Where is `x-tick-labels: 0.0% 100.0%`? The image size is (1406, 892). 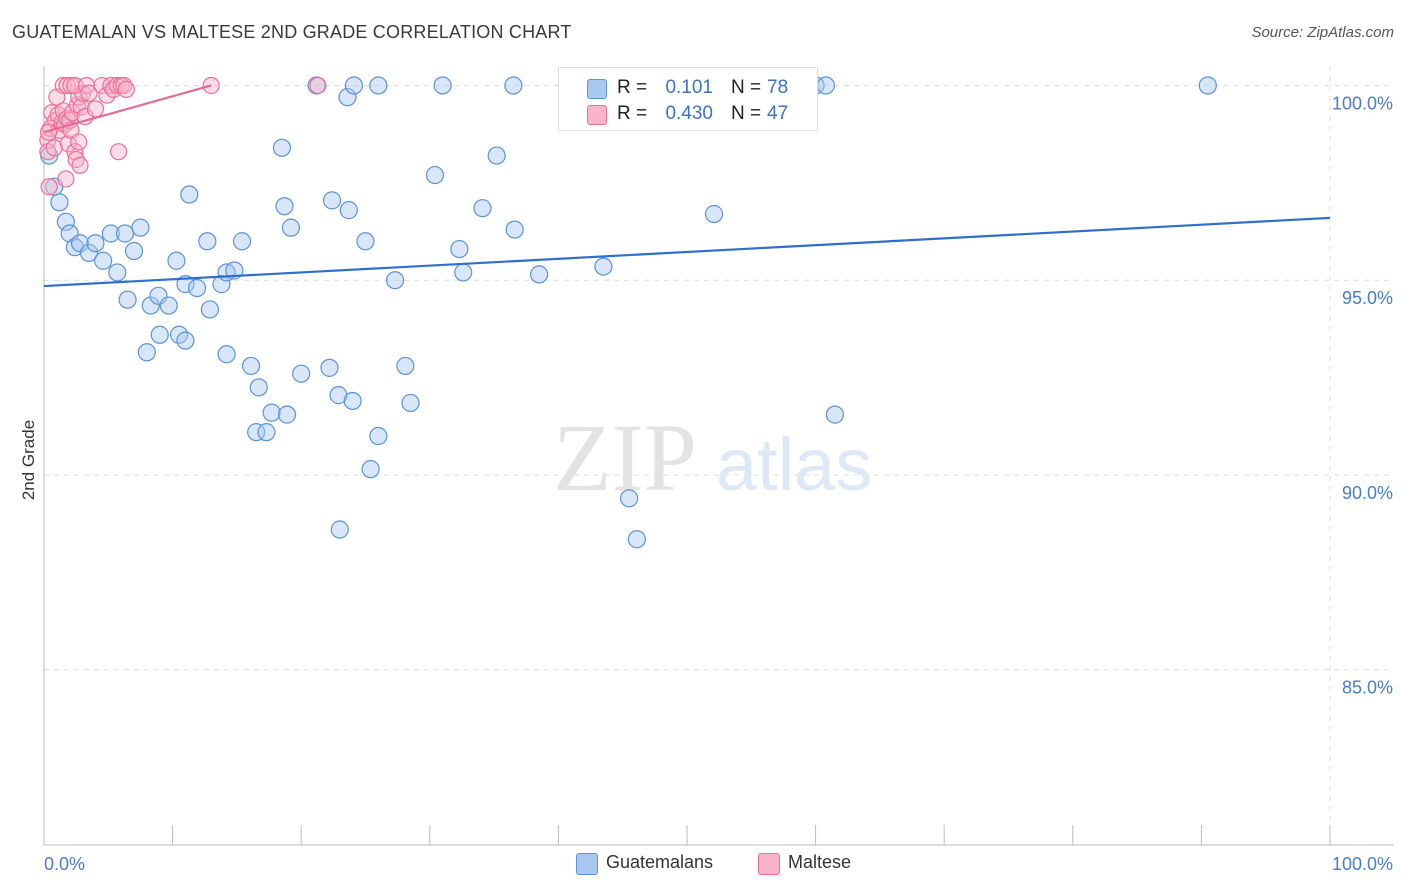 x-tick-labels: 0.0% 100.0% is located at coordinates (718, 864).